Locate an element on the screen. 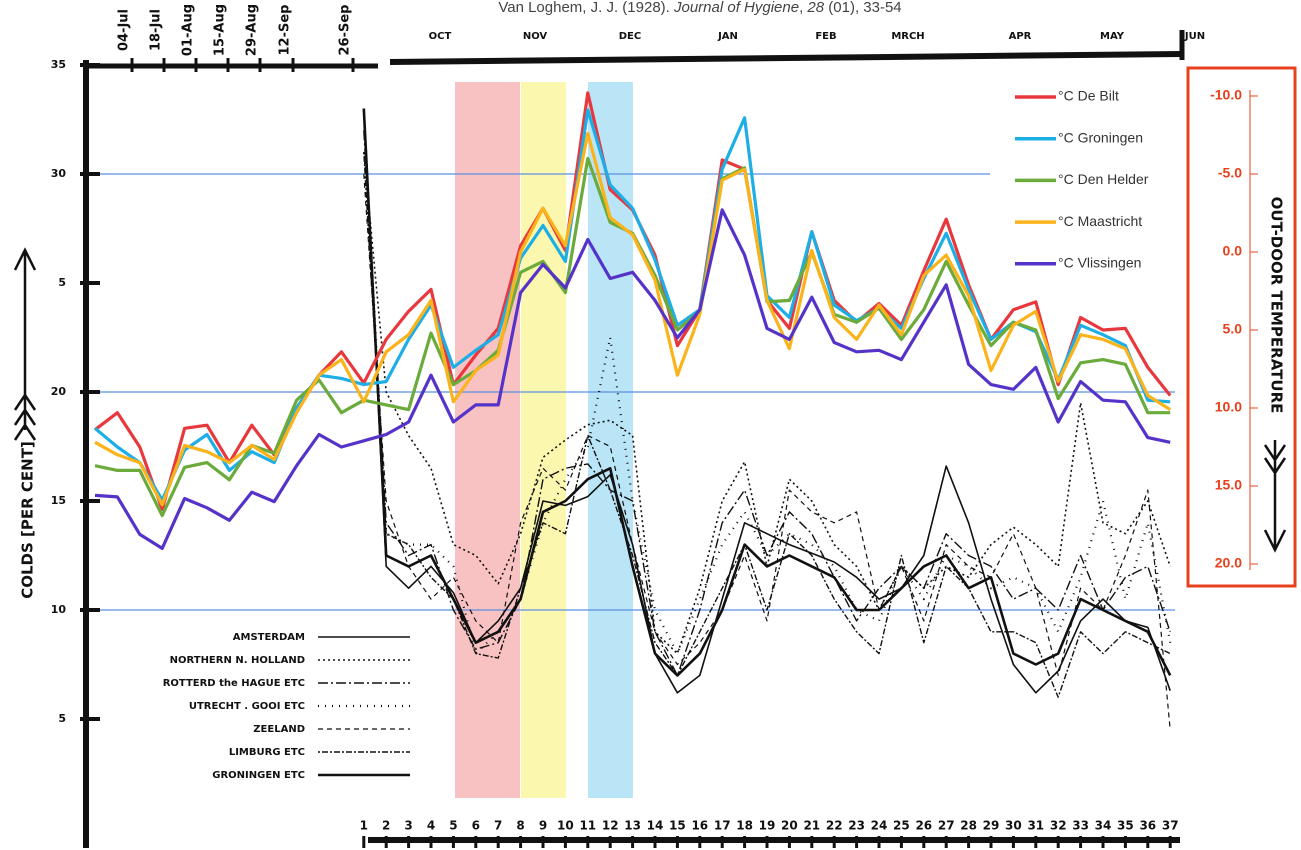  x-tick-label: 17 is located at coordinates (722, 826).